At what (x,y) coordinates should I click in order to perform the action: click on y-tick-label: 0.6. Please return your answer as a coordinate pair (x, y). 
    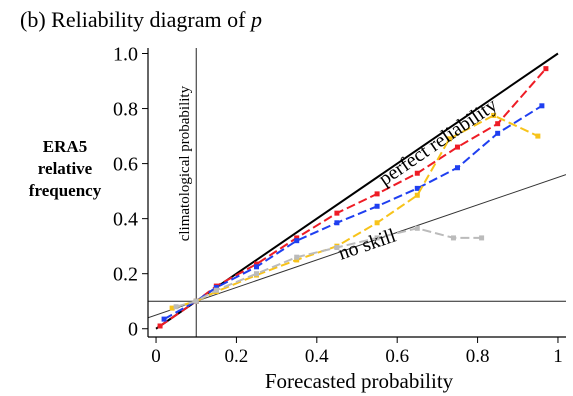
    Looking at the image, I should click on (125, 165).